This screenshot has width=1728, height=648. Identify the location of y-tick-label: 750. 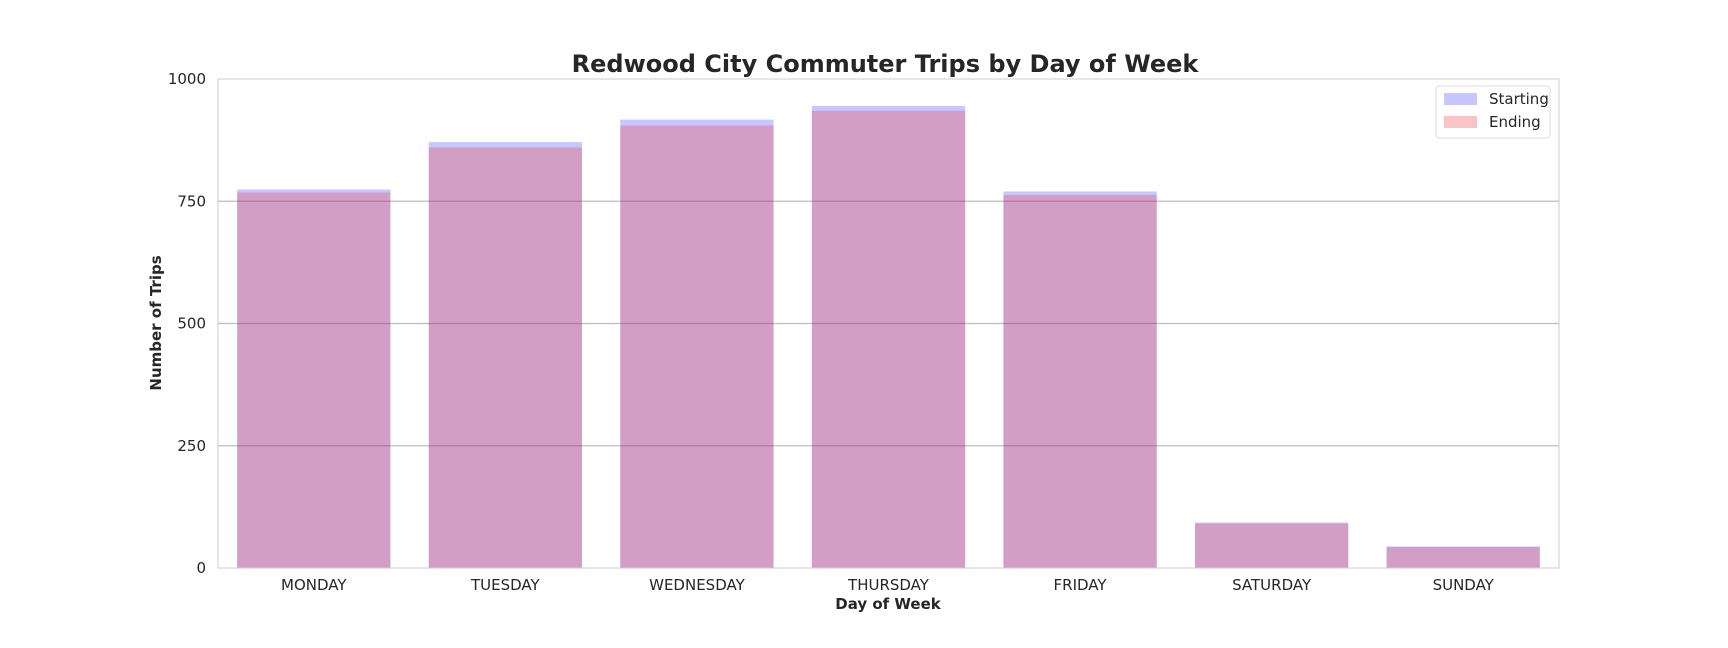
(191, 201).